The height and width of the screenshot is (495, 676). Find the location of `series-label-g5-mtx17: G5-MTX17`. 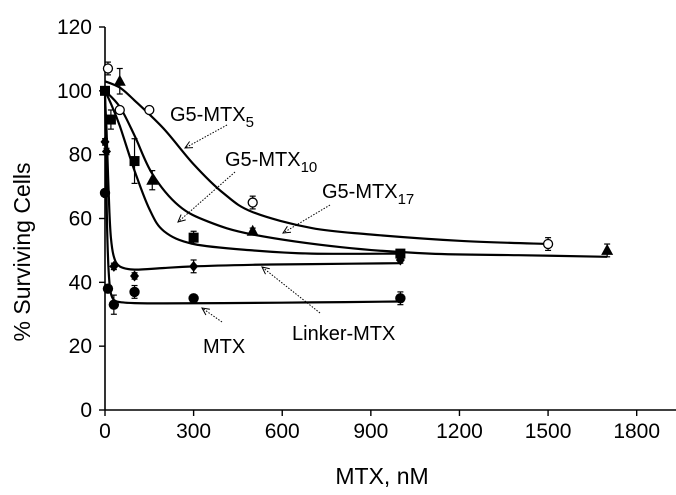

series-label-g5-mtx17: G5-MTX17 is located at coordinates (368, 194).